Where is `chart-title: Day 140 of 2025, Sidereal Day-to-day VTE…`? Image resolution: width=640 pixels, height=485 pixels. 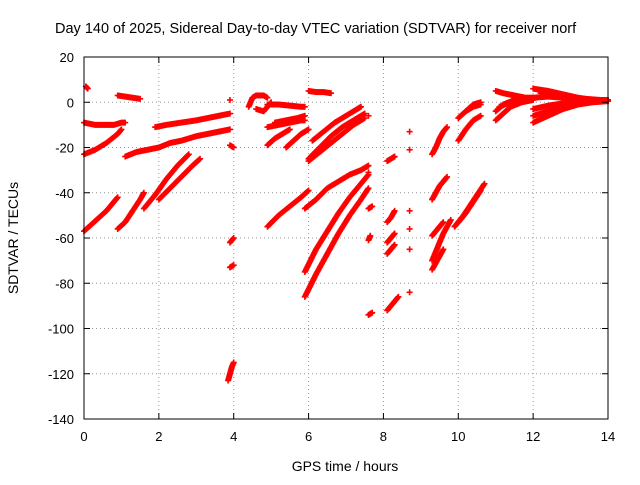 chart-title: Day 140 of 2025, Sidereal Day-to-day VTE… is located at coordinates (316, 29).